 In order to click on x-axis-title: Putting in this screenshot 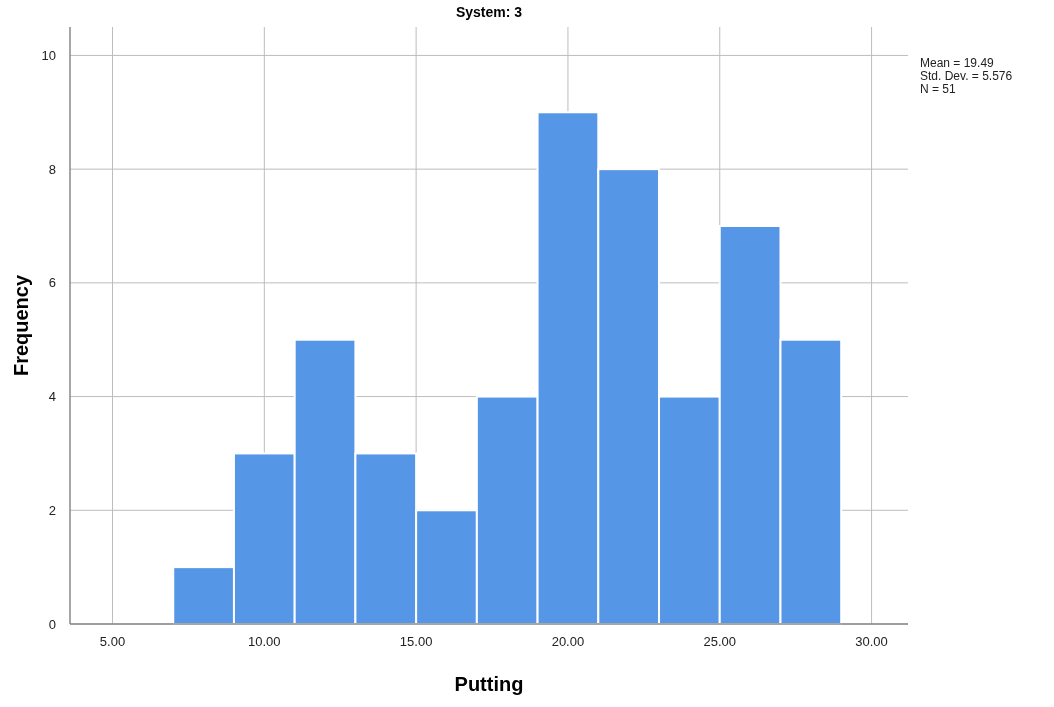, I will do `click(489, 684)`.